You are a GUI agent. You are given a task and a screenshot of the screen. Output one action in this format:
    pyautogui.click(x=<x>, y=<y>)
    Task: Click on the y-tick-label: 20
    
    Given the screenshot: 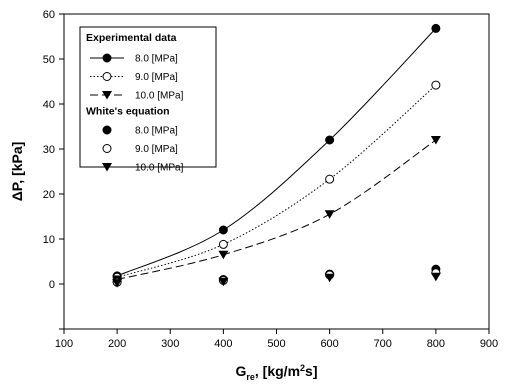 What is the action you would take?
    pyautogui.click(x=49, y=195)
    